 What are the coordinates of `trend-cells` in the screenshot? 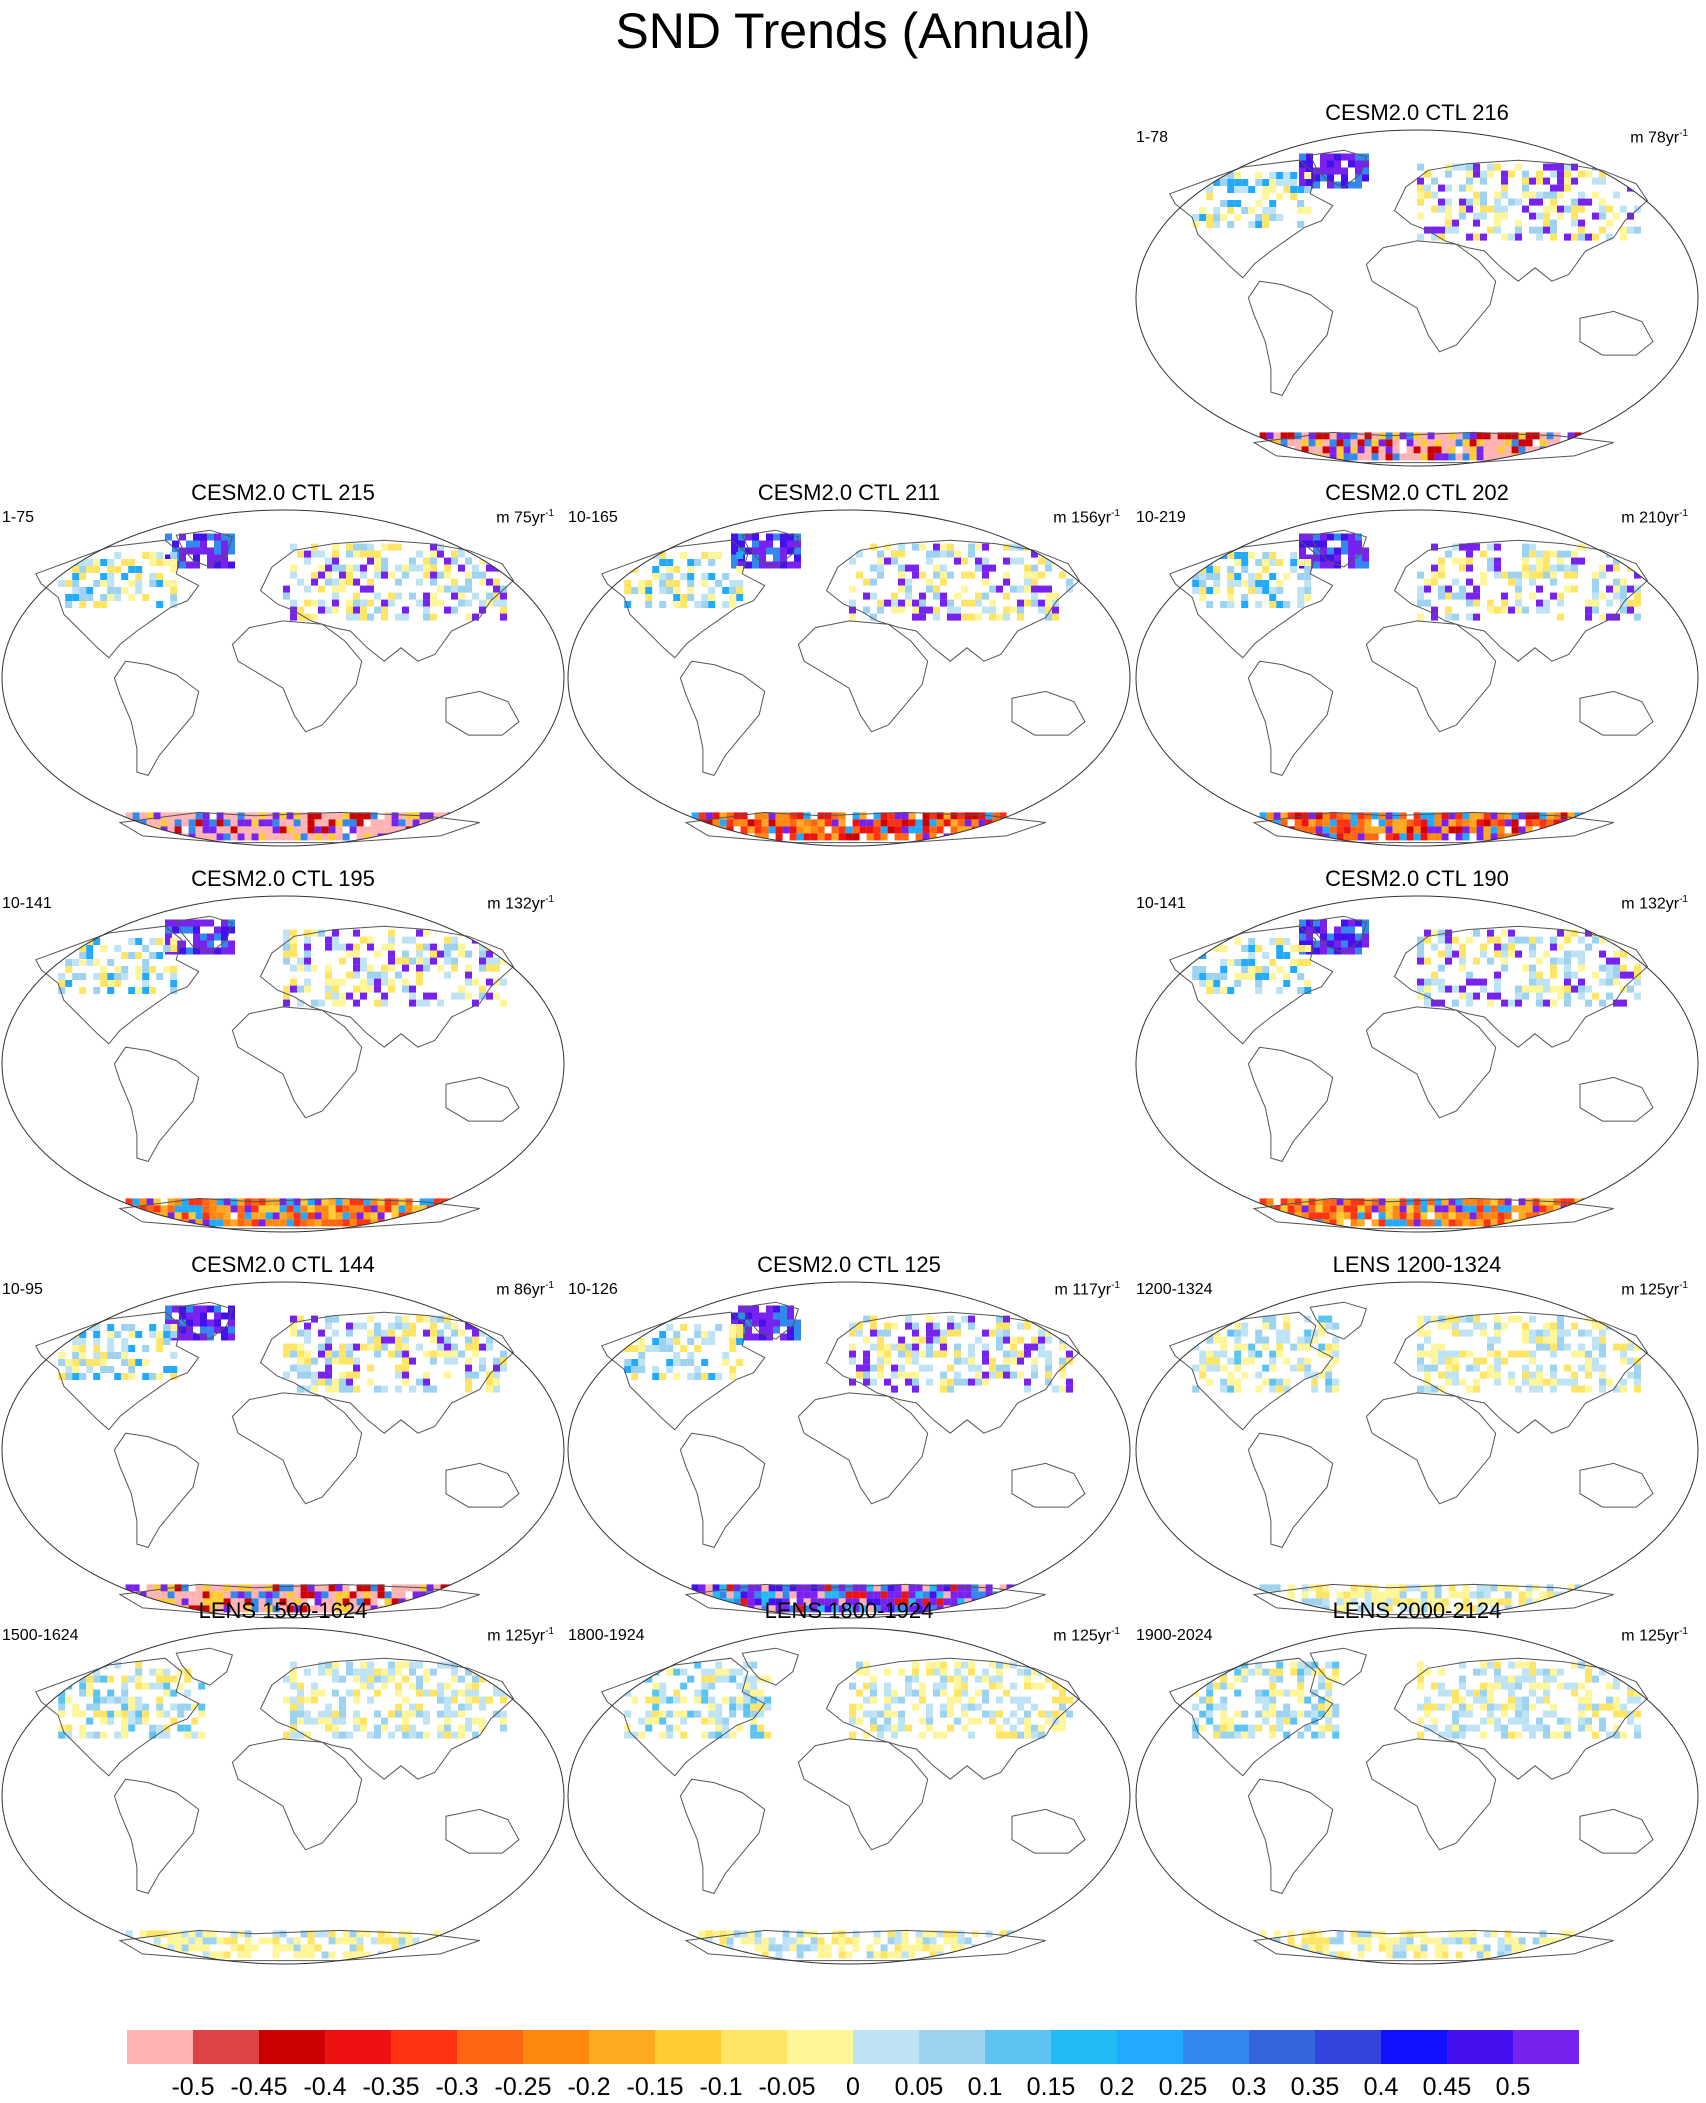 It's located at (282, 1459).